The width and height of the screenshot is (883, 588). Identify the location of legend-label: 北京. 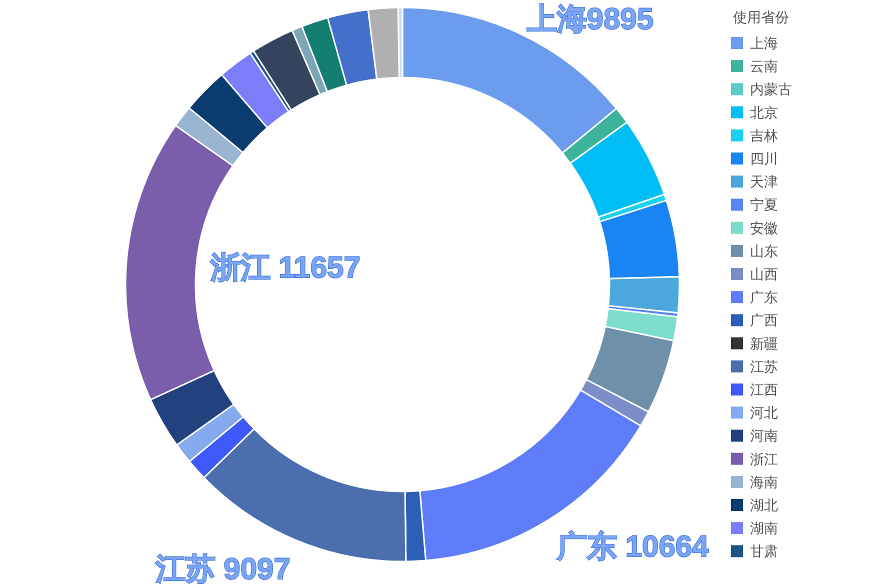
(764, 112).